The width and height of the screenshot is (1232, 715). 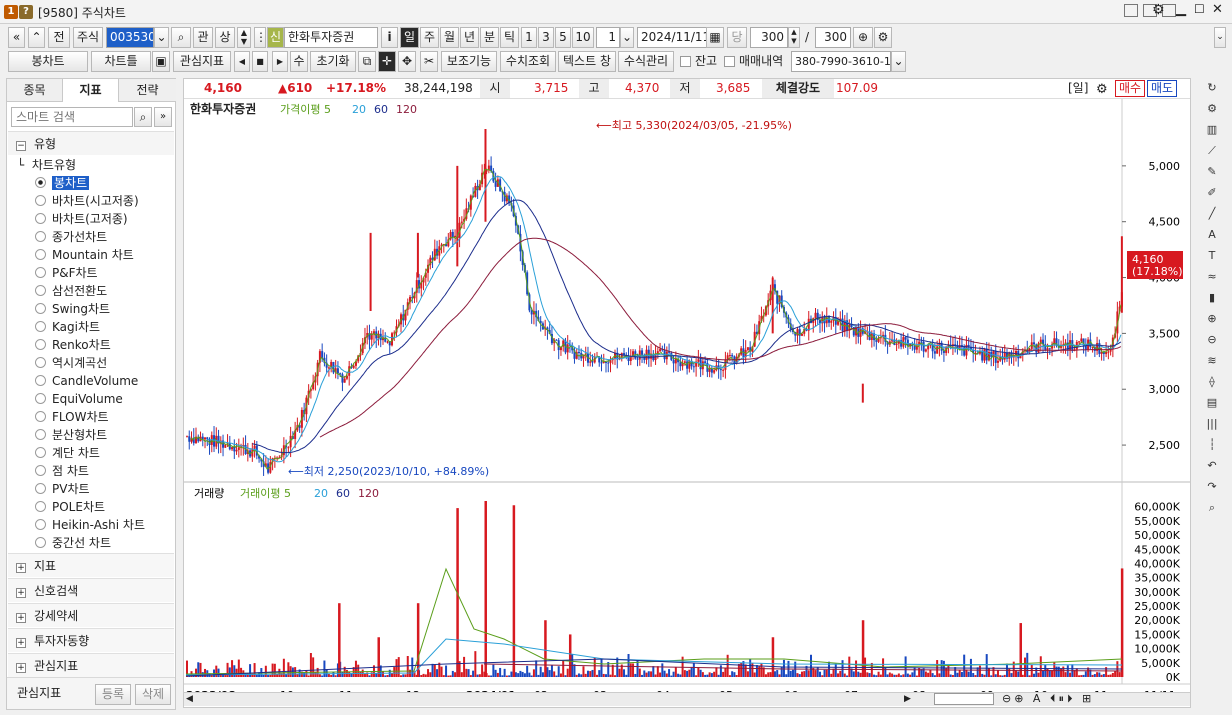 What do you see at coordinates (563, 37) in the screenshot?
I see `interval-5: 5` at bounding box center [563, 37].